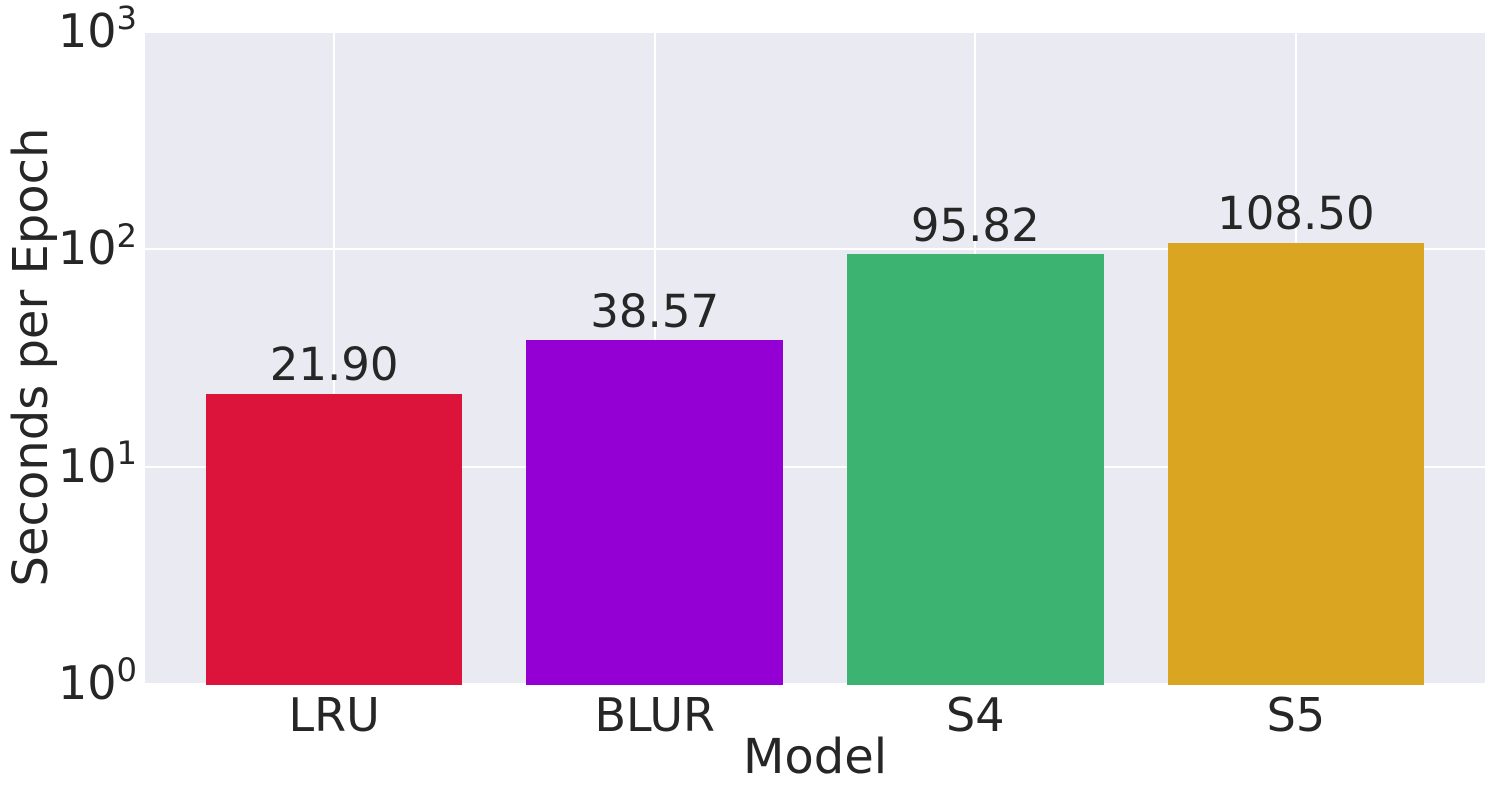 This screenshot has width=1500, height=800. I want to click on y-axis-label: Seconds per Epoch, so click(31, 357).